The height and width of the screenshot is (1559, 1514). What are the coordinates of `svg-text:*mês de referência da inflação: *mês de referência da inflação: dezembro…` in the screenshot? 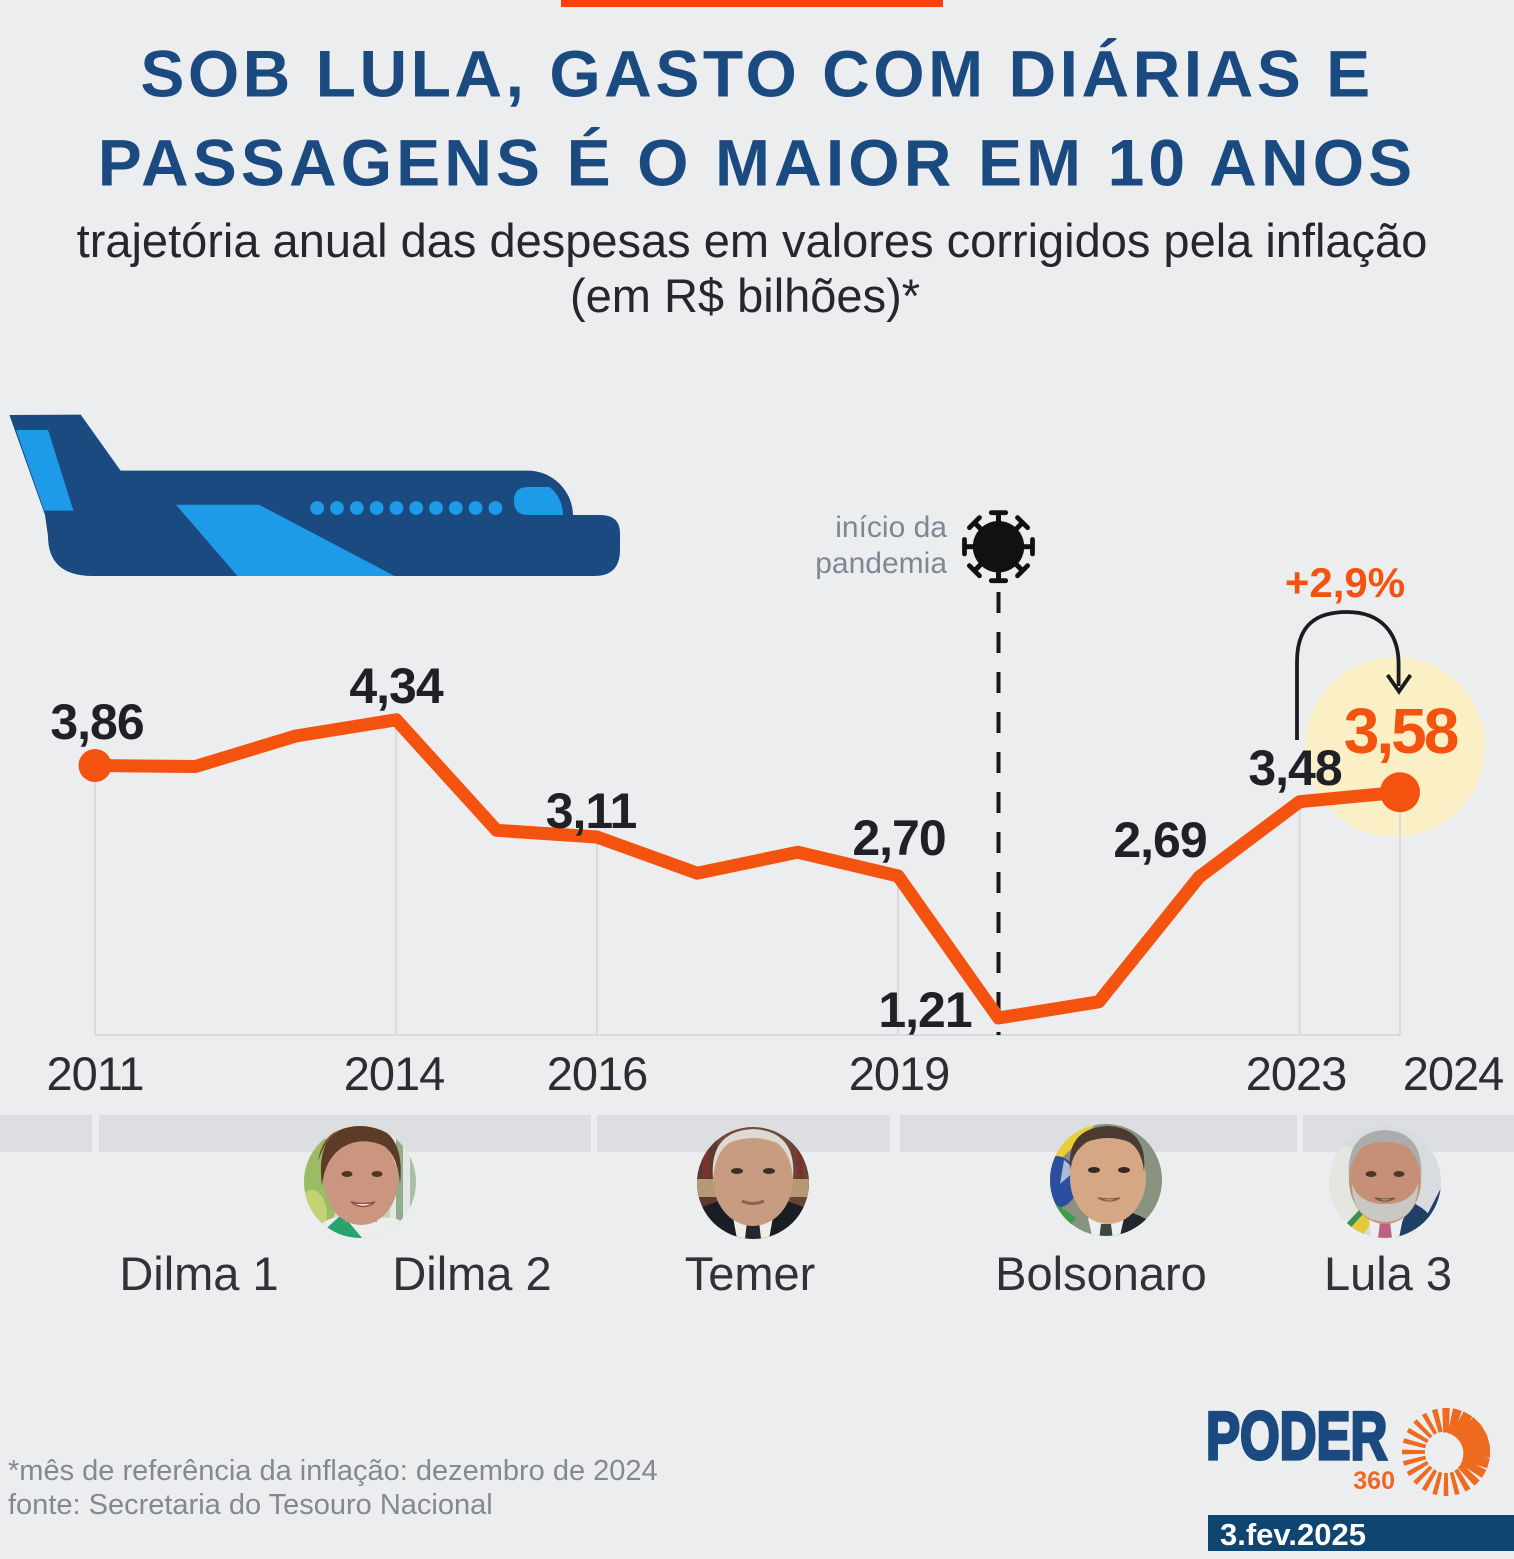 It's located at (333, 1471).